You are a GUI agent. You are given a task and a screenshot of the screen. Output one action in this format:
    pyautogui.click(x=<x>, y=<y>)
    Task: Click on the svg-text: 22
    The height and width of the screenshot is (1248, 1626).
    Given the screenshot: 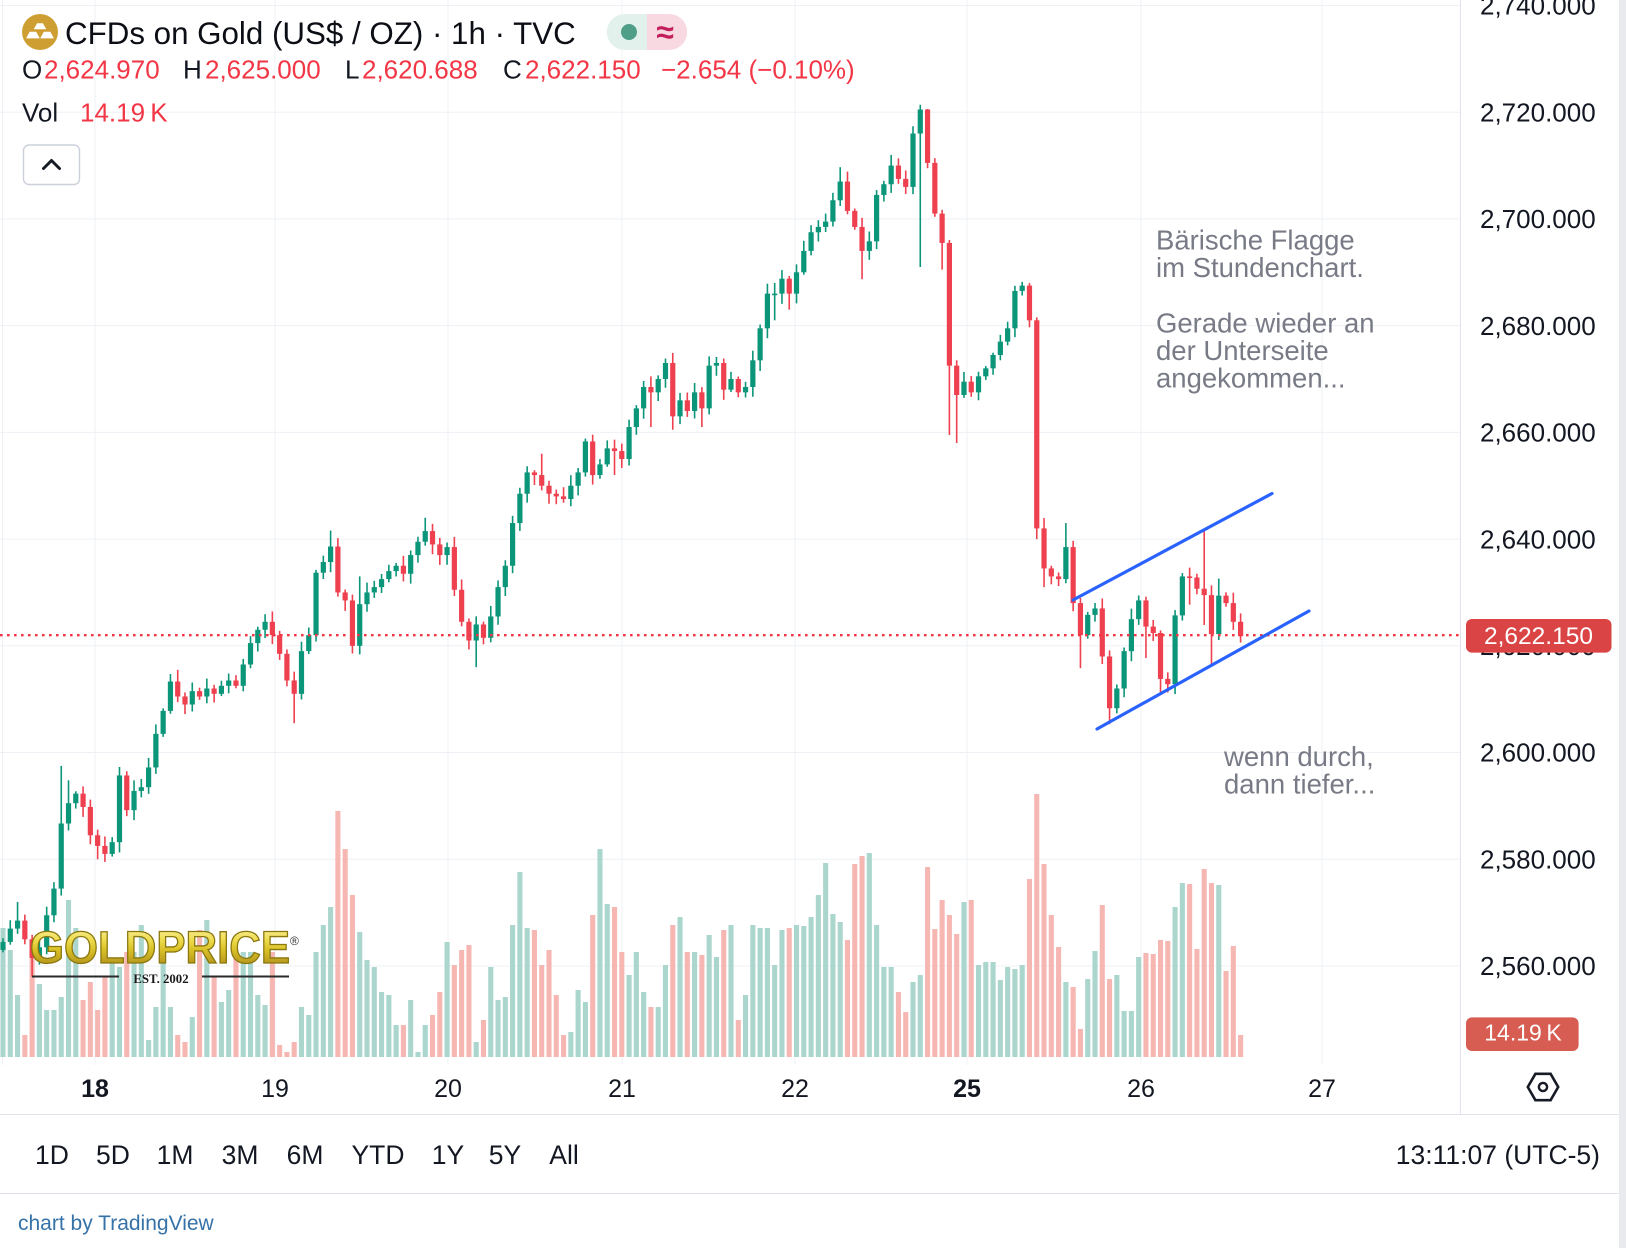 What is the action you would take?
    pyautogui.click(x=795, y=1089)
    